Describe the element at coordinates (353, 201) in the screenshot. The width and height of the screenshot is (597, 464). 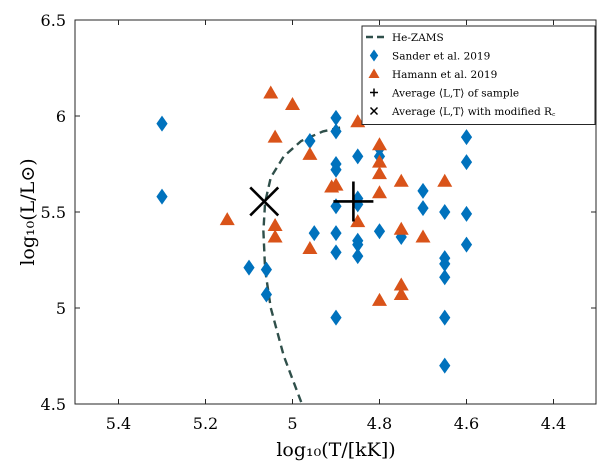
I see `average-sample-marker` at that location.